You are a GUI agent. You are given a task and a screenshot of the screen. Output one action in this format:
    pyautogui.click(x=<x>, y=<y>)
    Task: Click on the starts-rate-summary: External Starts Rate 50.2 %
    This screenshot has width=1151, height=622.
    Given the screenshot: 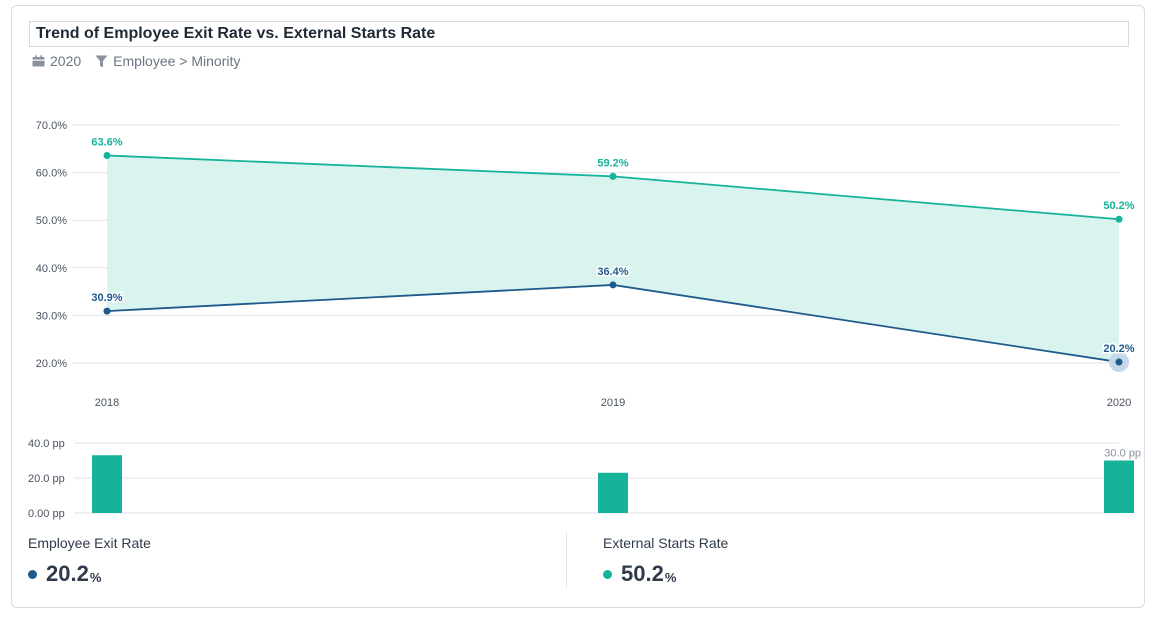 What is the action you would take?
    pyautogui.click(x=665, y=561)
    